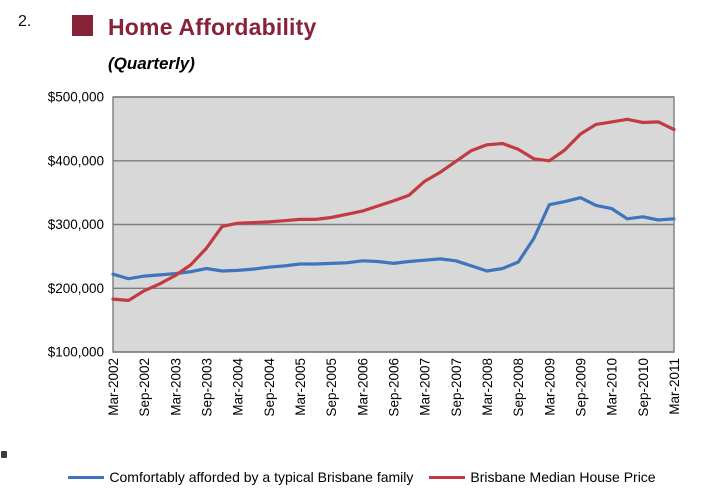  What do you see at coordinates (674, 386) in the screenshot?
I see `x-tick-label: Mar-2011` at bounding box center [674, 386].